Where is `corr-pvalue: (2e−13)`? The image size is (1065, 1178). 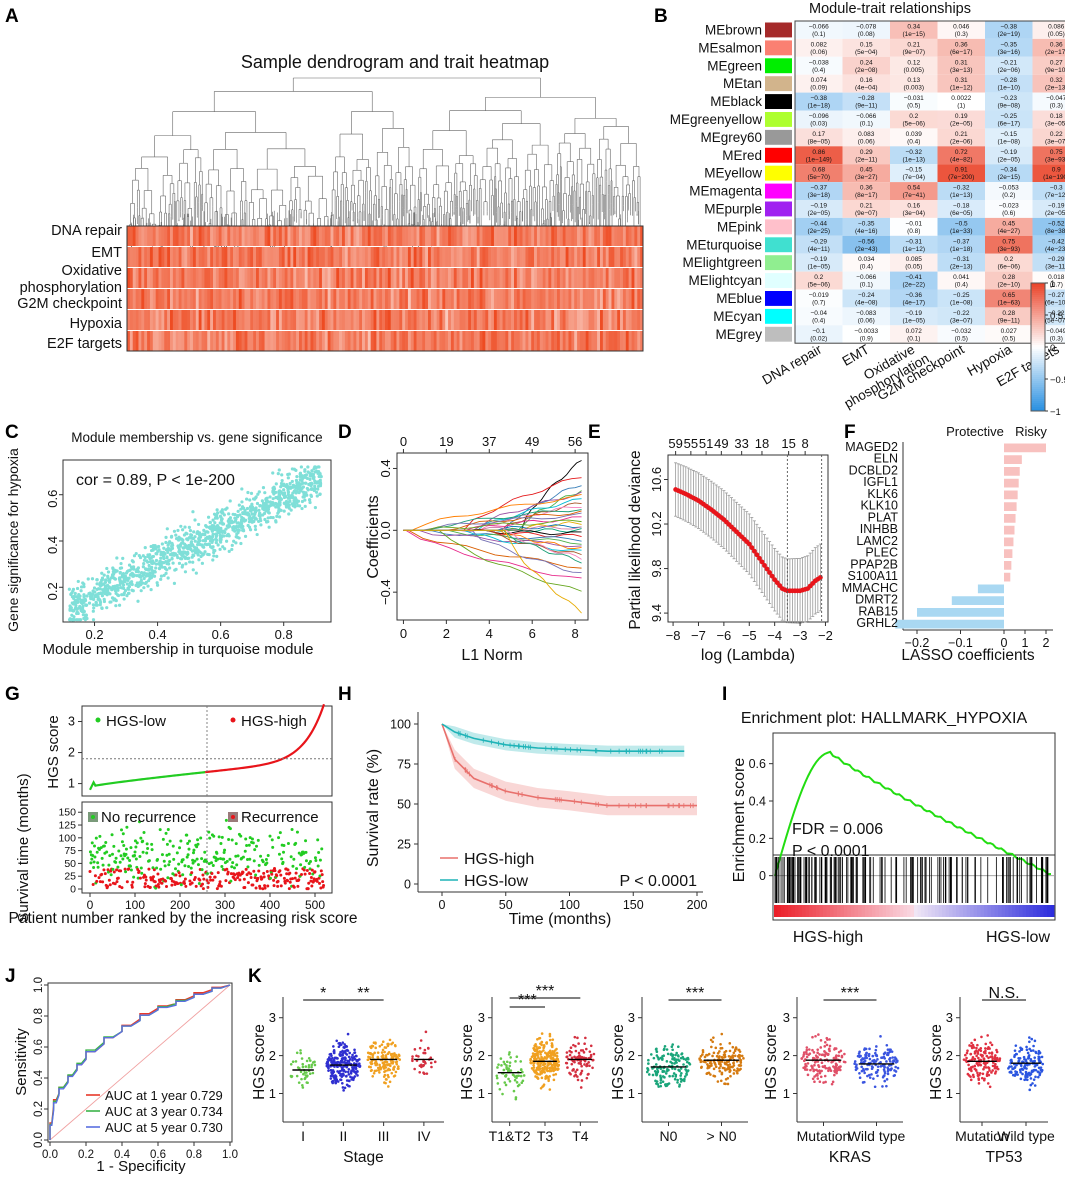 corr-pvalue: (2e−13) is located at coordinates (1055, 88).